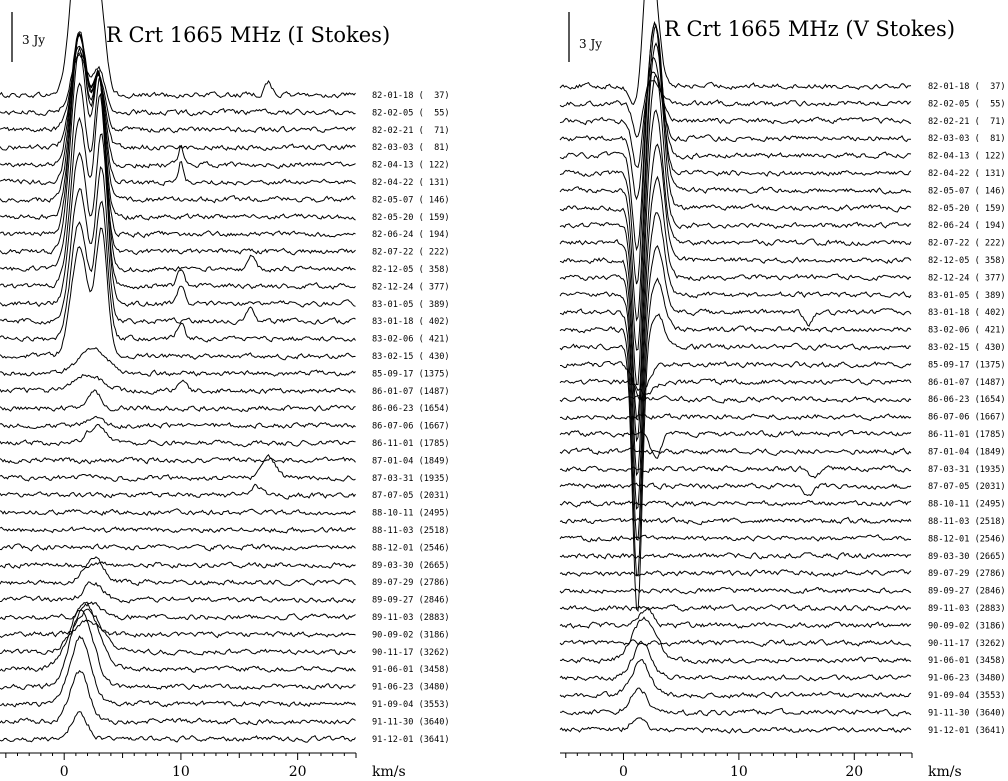  What do you see at coordinates (411, 670) in the screenshot?
I see `epoch-label: 91-06-01 (3458)` at bounding box center [411, 670].